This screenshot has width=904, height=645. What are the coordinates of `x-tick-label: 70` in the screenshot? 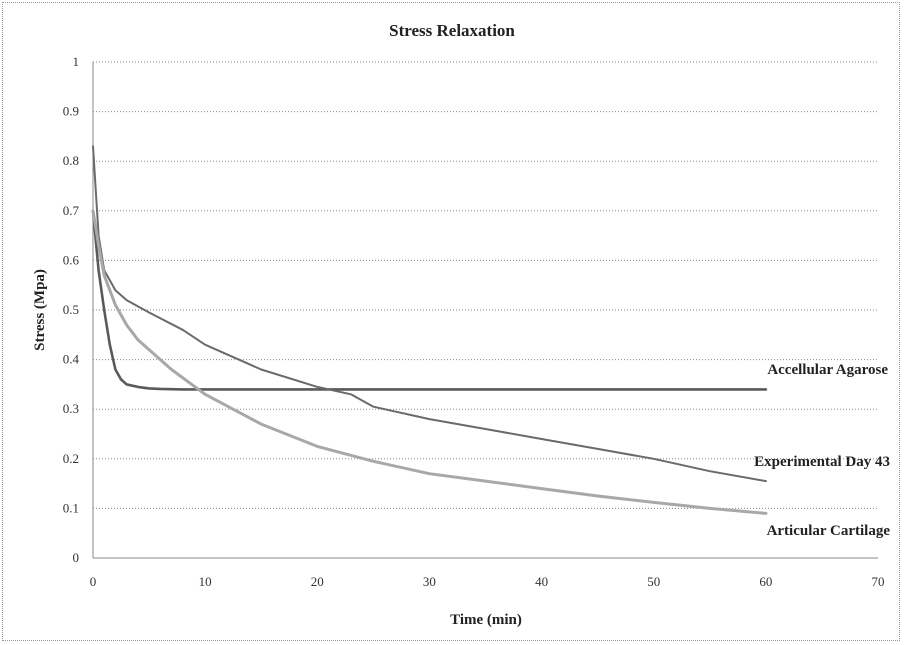 It's located at (878, 581).